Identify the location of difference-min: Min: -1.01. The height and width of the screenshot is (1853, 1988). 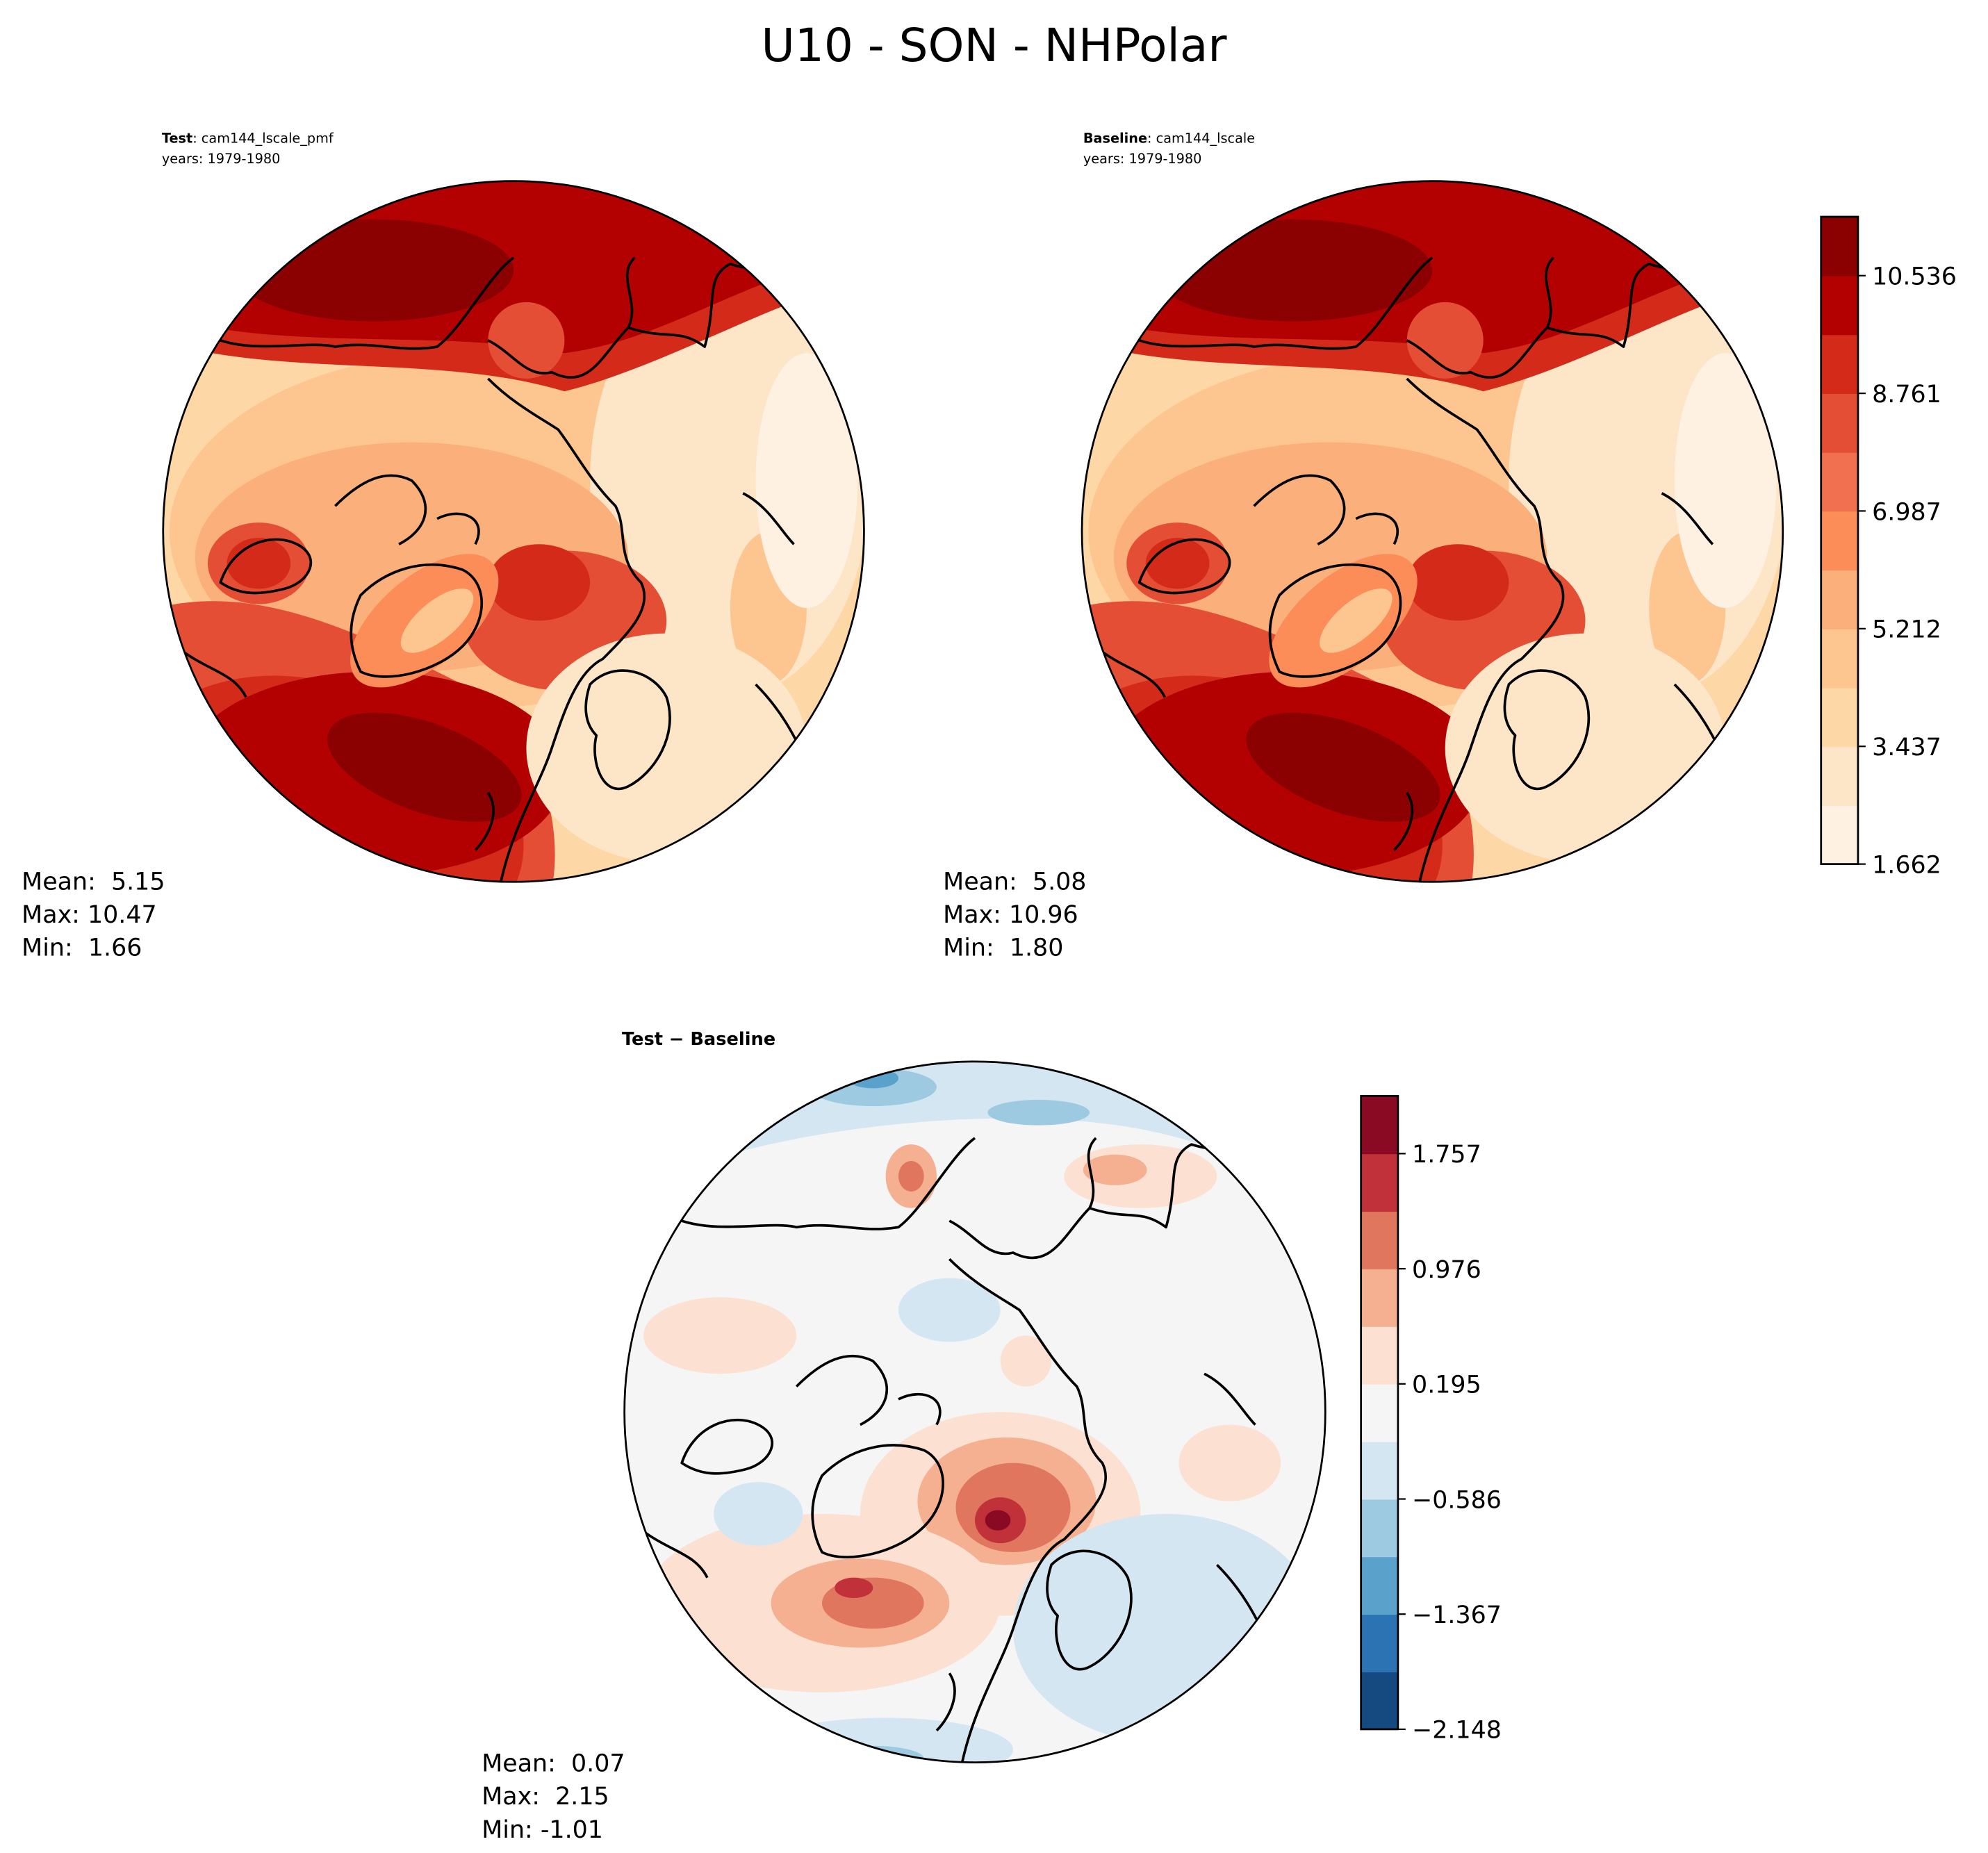
(542, 1830).